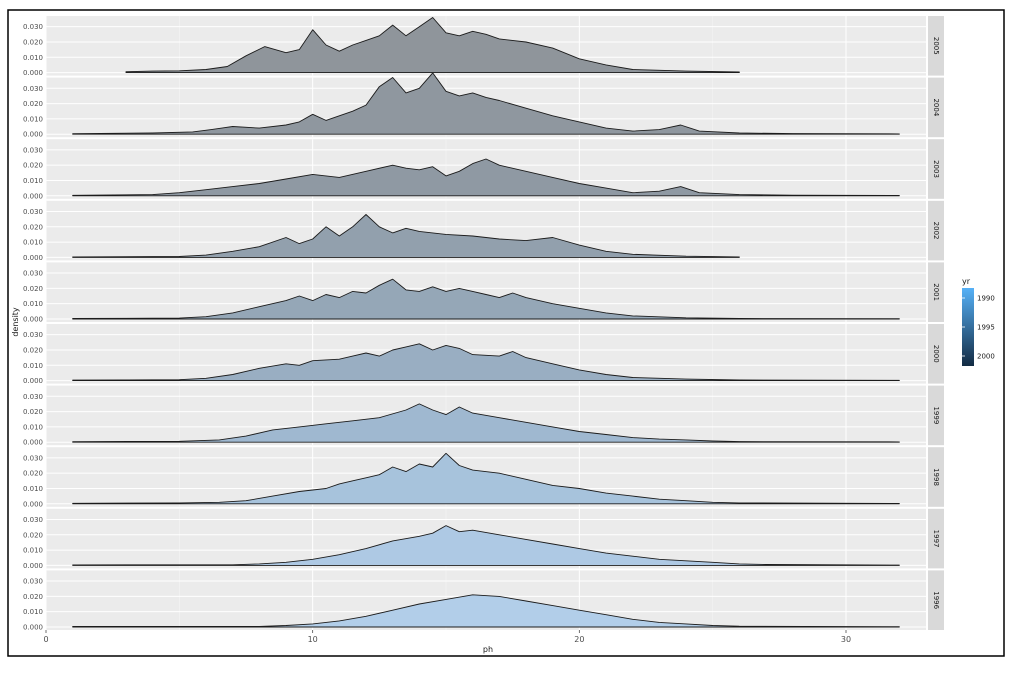 Image resolution: width=1024 pixels, height=673 pixels. I want to click on facet-strip-label: 1999, so click(936, 415).